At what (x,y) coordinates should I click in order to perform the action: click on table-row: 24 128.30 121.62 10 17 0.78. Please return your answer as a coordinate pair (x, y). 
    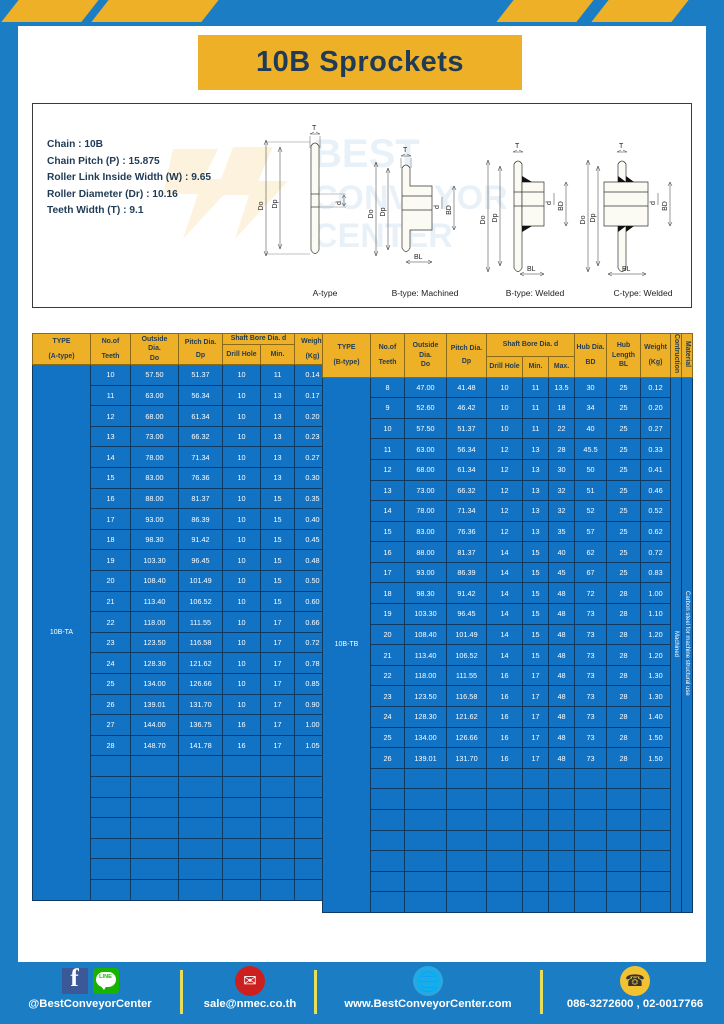
    Looking at the image, I should click on (182, 663).